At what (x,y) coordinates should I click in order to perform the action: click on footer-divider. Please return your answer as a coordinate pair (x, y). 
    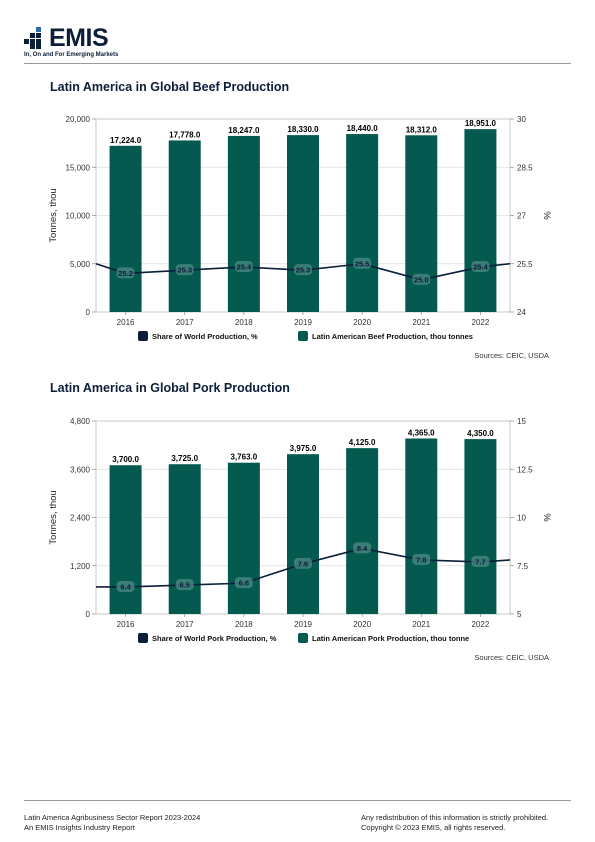
    Looking at the image, I should click on (297, 800).